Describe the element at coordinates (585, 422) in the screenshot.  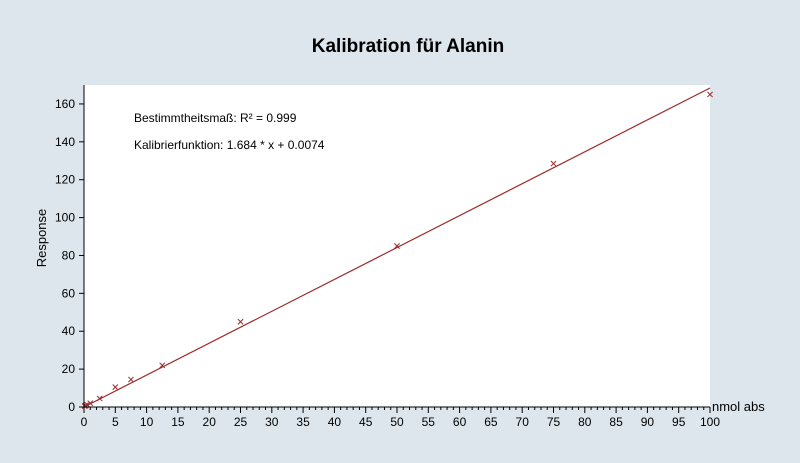
I see `x-tick-label: 80` at that location.